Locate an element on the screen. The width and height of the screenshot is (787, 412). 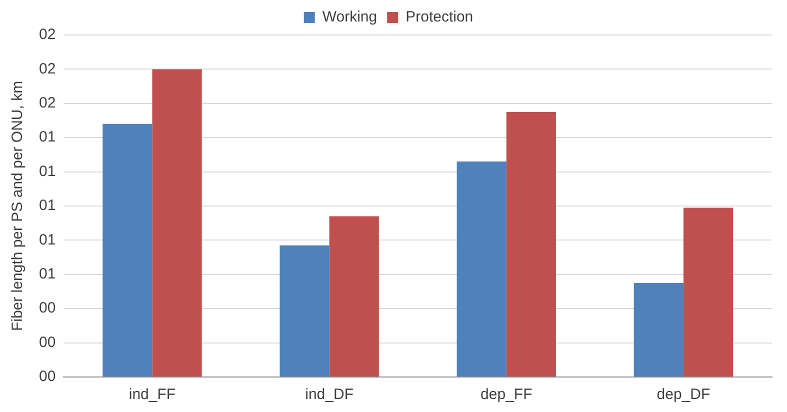
x-tick-label: dep_FF is located at coordinates (506, 395).